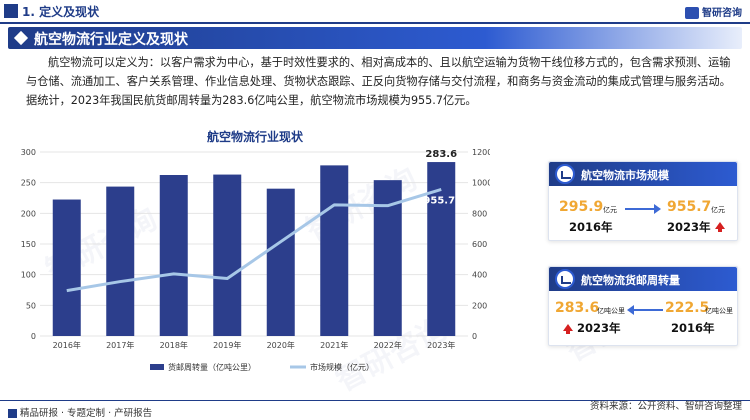  I want to click on legend-label-bar: 货邮周转量（亿吨公里）, so click(212, 367).